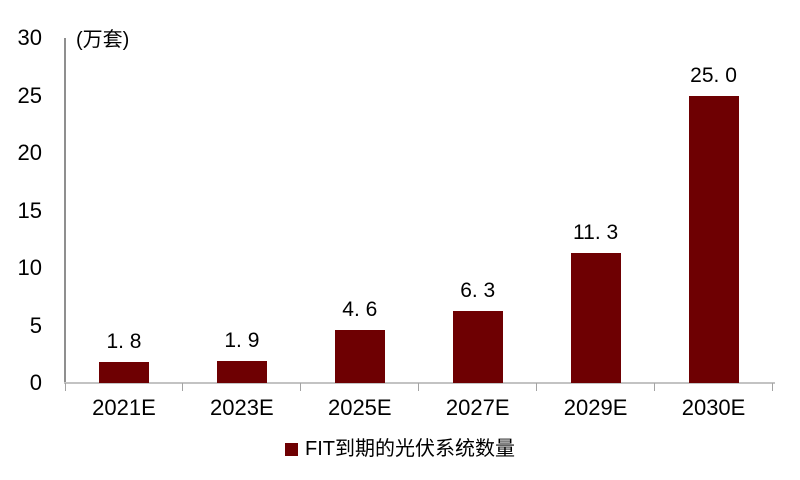 The width and height of the screenshot is (800, 480). I want to click on bar-value-label: 6. 3, so click(478, 290).